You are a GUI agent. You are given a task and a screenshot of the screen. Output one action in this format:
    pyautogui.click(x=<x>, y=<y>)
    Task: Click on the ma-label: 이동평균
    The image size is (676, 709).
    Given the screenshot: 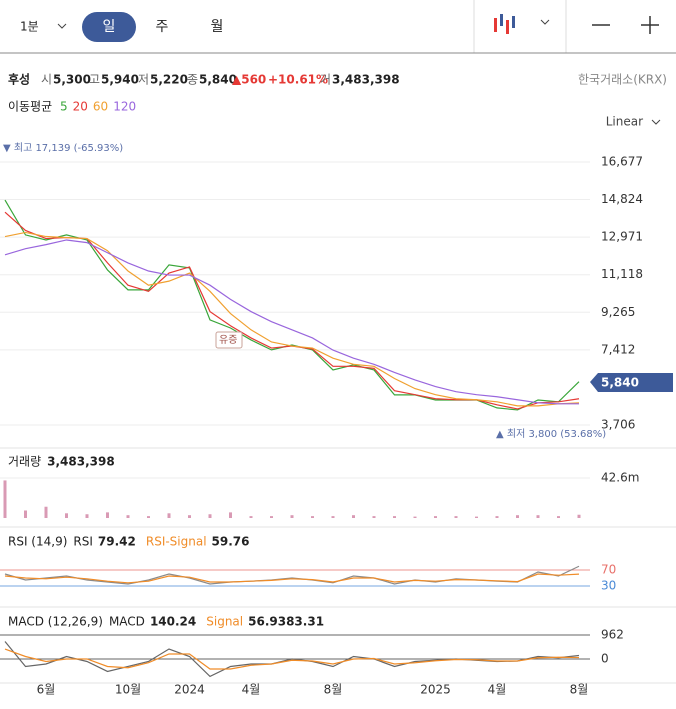 What is the action you would take?
    pyautogui.click(x=30, y=107)
    